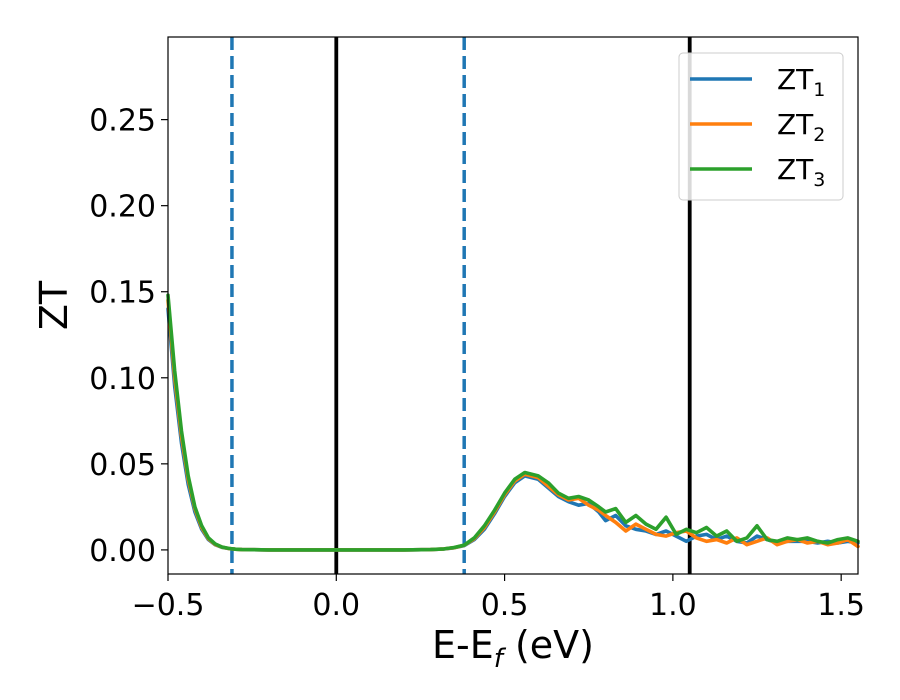 The height and width of the screenshot is (700, 900). What do you see at coordinates (548, 645) in the screenshot?
I see `x-axis-title-unit: (eV)` at bounding box center [548, 645].